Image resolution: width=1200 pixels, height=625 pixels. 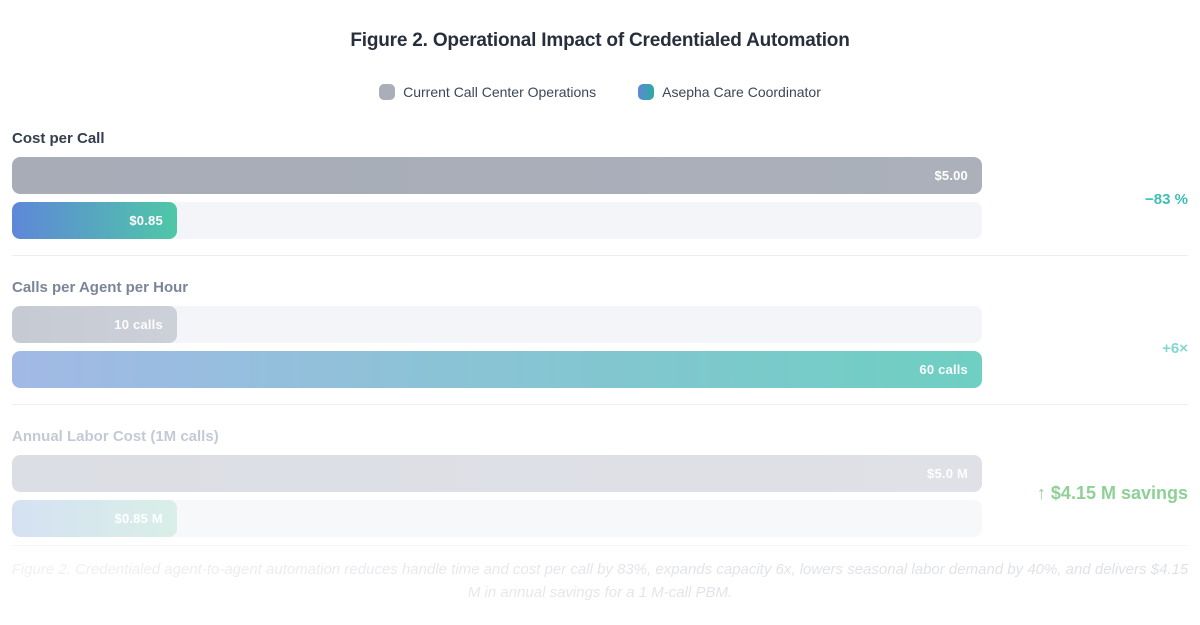 I want to click on bar-asepha-calls: 60 calls, so click(x=497, y=369).